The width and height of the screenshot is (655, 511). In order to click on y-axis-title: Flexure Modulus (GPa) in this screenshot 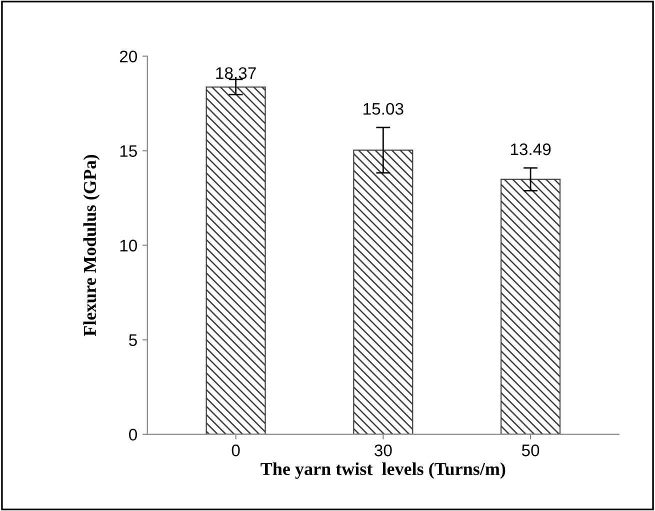, I will do `click(91, 245)`.